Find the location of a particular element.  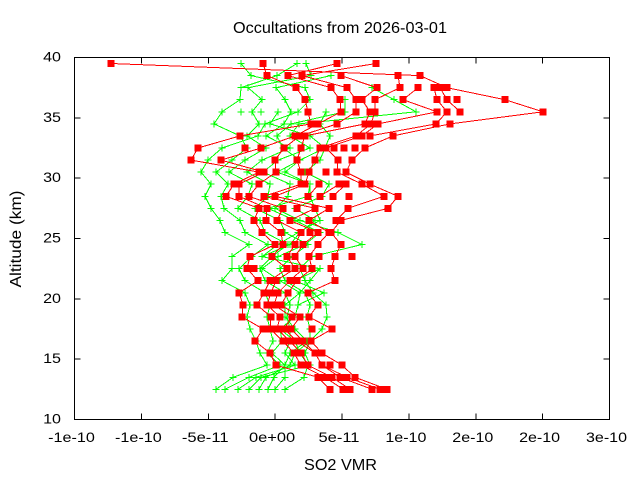

svg-text: 10 is located at coordinates (52, 419).